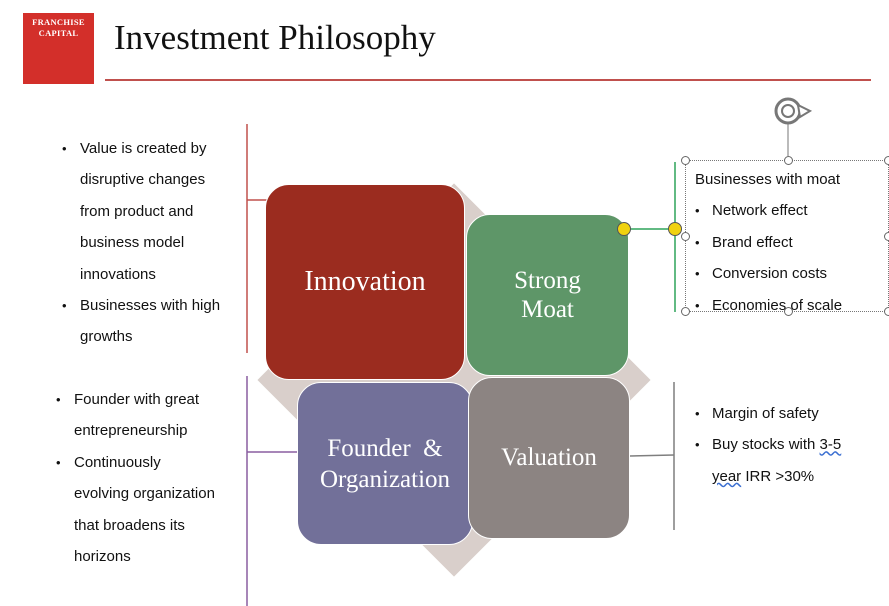  What do you see at coordinates (768, 274) in the screenshot?
I see `moat-item: Conversion costs` at bounding box center [768, 274].